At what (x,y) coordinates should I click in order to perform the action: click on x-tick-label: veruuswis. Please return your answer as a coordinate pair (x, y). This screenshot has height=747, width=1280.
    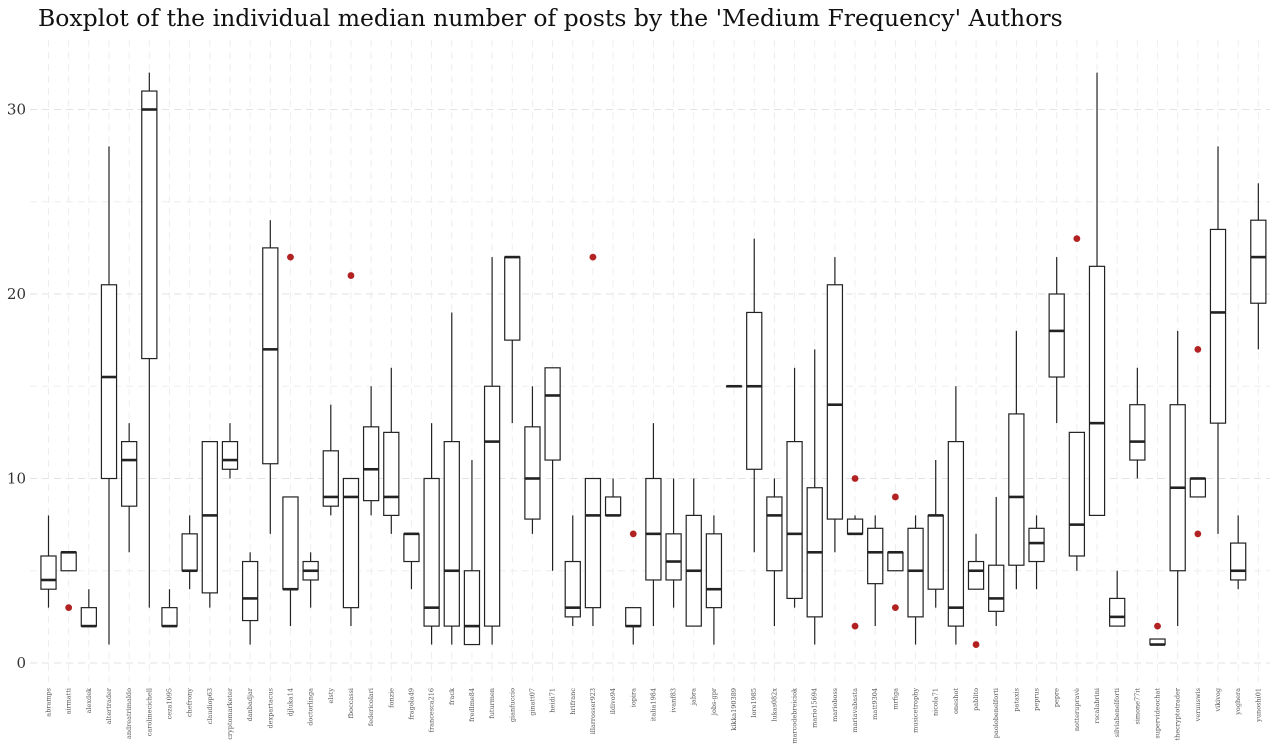
    Looking at the image, I should click on (1198, 705).